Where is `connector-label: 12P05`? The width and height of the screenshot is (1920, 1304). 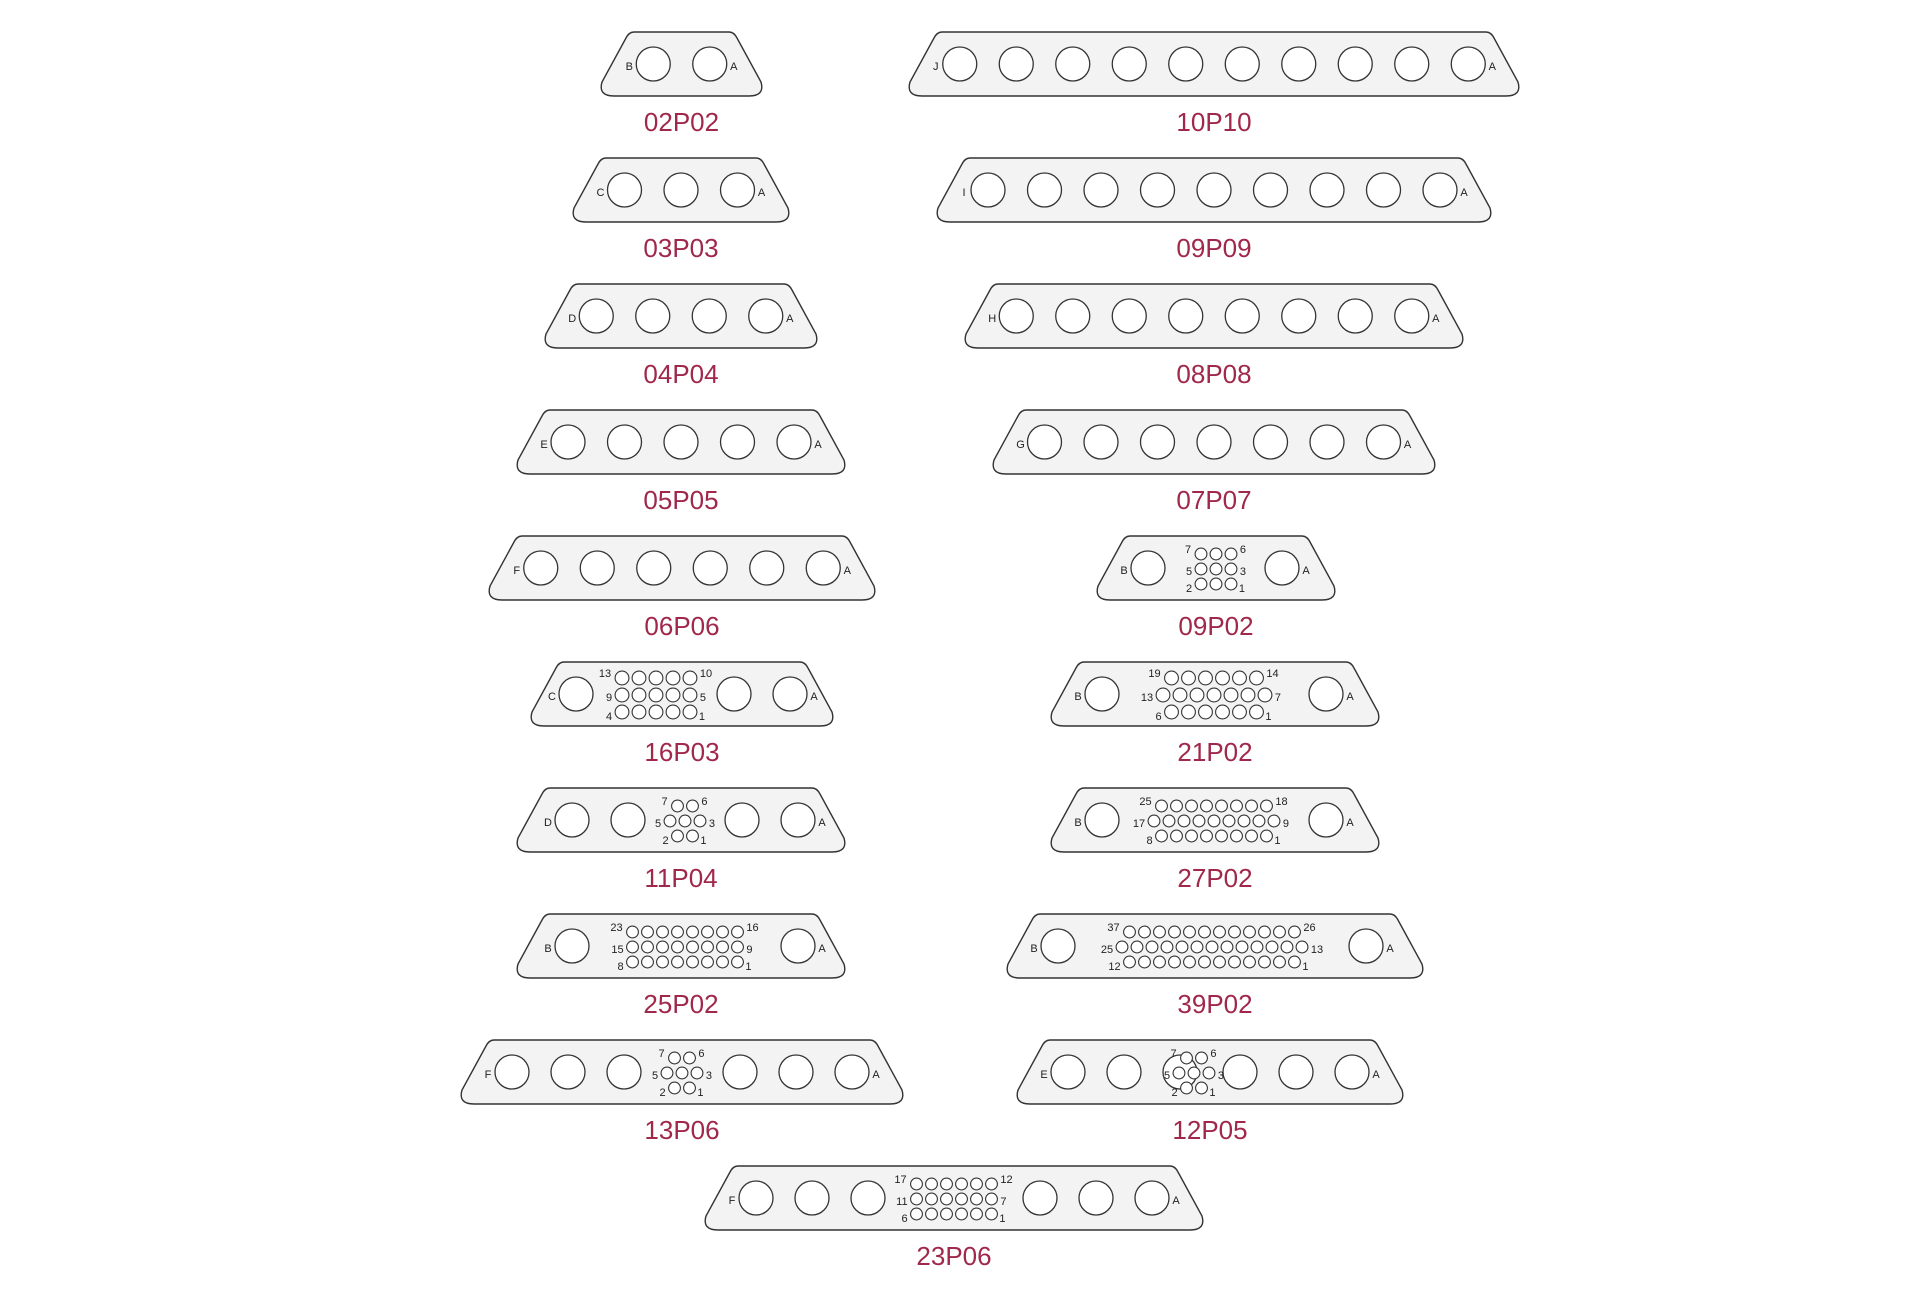
connector-label: 12P05 is located at coordinates (1209, 1130).